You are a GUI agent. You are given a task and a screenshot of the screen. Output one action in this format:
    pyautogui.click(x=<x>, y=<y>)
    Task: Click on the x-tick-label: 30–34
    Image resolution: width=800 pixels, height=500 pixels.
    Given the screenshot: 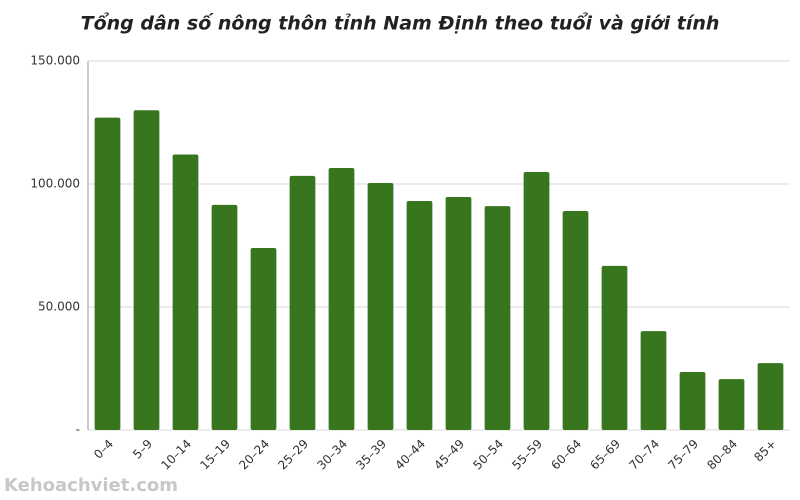 What is the action you would take?
    pyautogui.click(x=332, y=455)
    